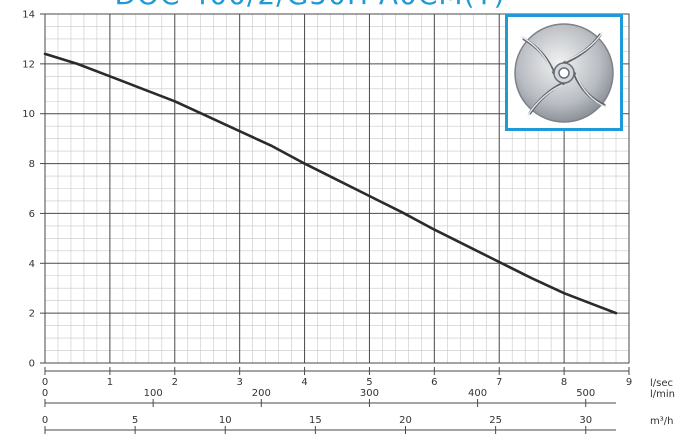 The height and width of the screenshot is (448, 678). Describe the element at coordinates (315, 420) in the screenshot. I see `x-tick-label: 15` at that location.